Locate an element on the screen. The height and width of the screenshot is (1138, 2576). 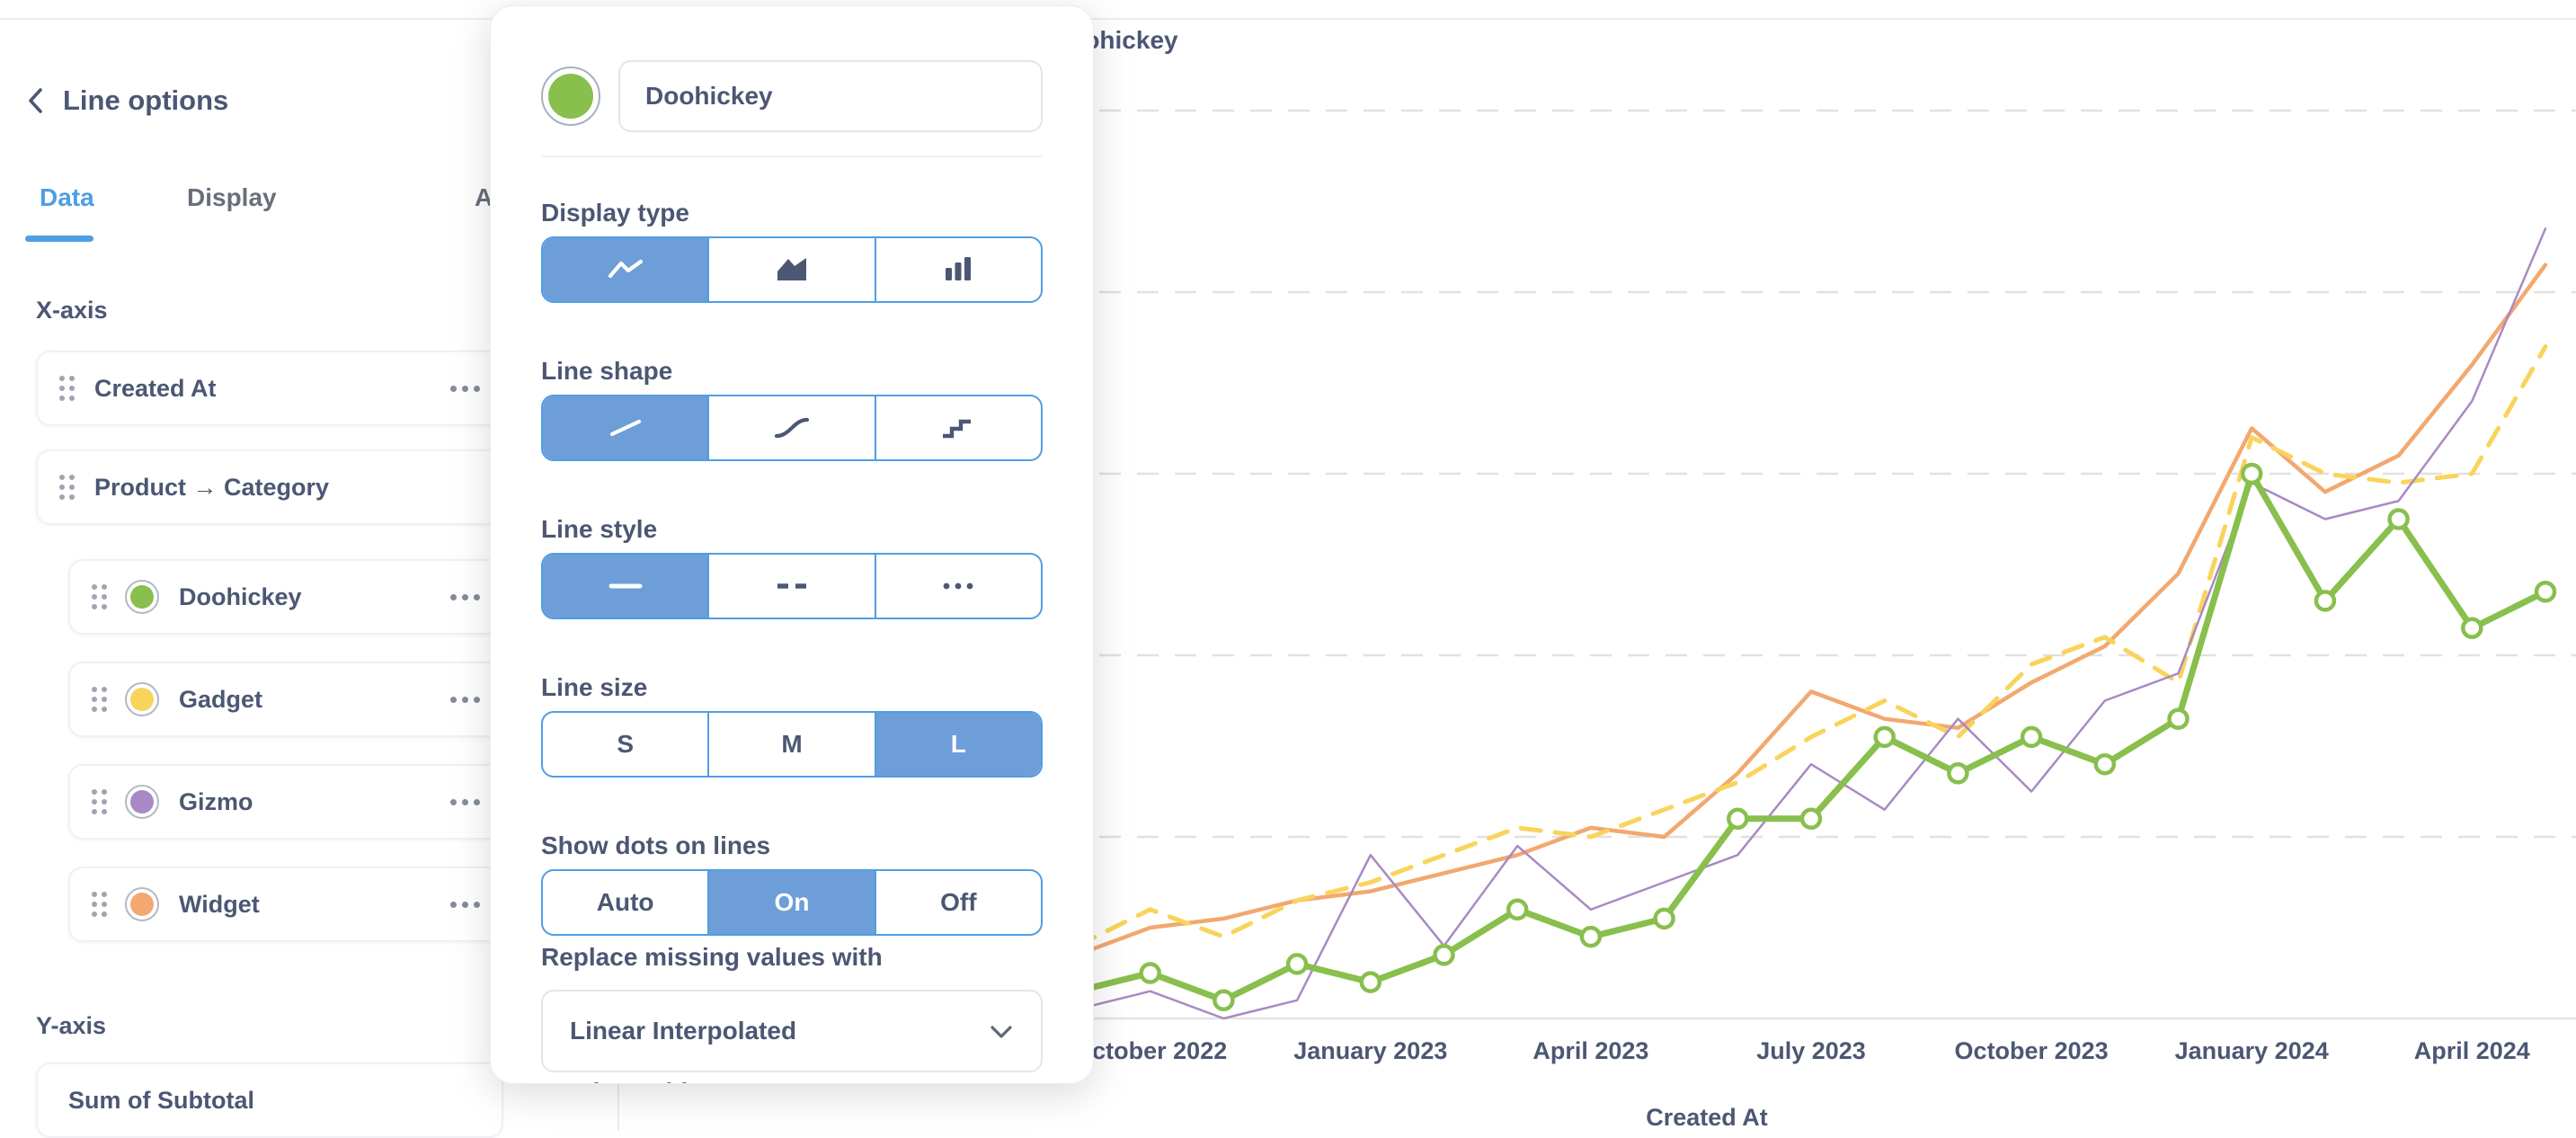
line-style-label: Line style is located at coordinates (599, 529).